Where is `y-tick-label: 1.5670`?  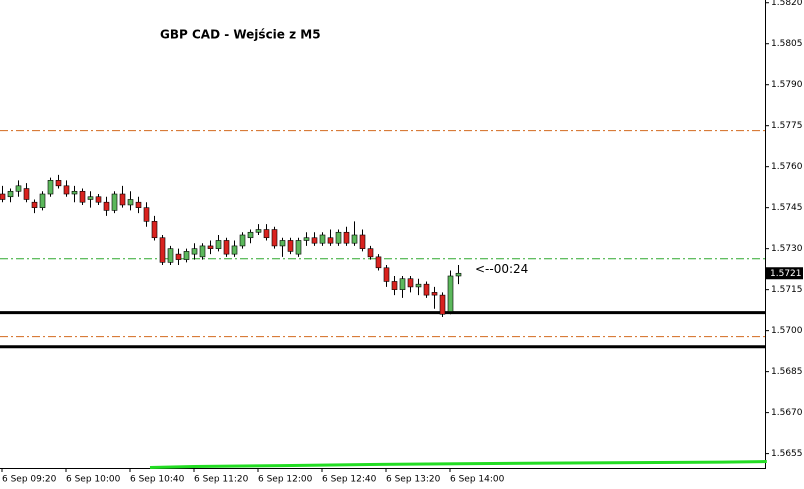
y-tick-label: 1.5670 is located at coordinates (787, 413).